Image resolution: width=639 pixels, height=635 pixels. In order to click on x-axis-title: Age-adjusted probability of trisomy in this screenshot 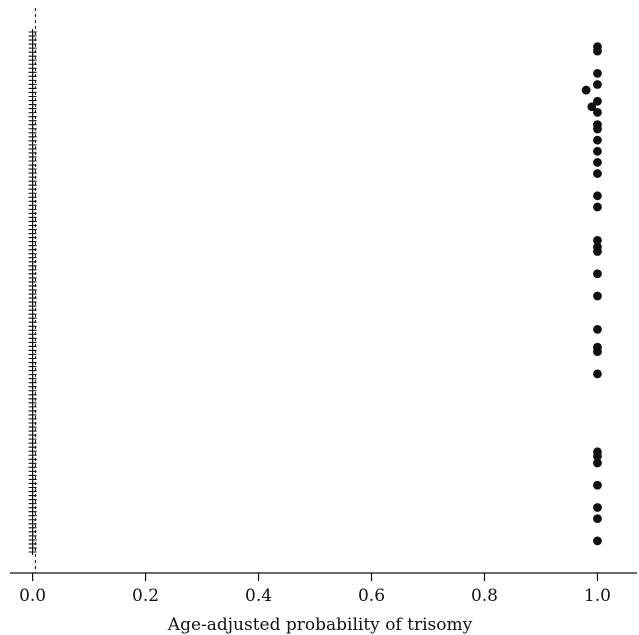, I will do `click(320, 625)`.